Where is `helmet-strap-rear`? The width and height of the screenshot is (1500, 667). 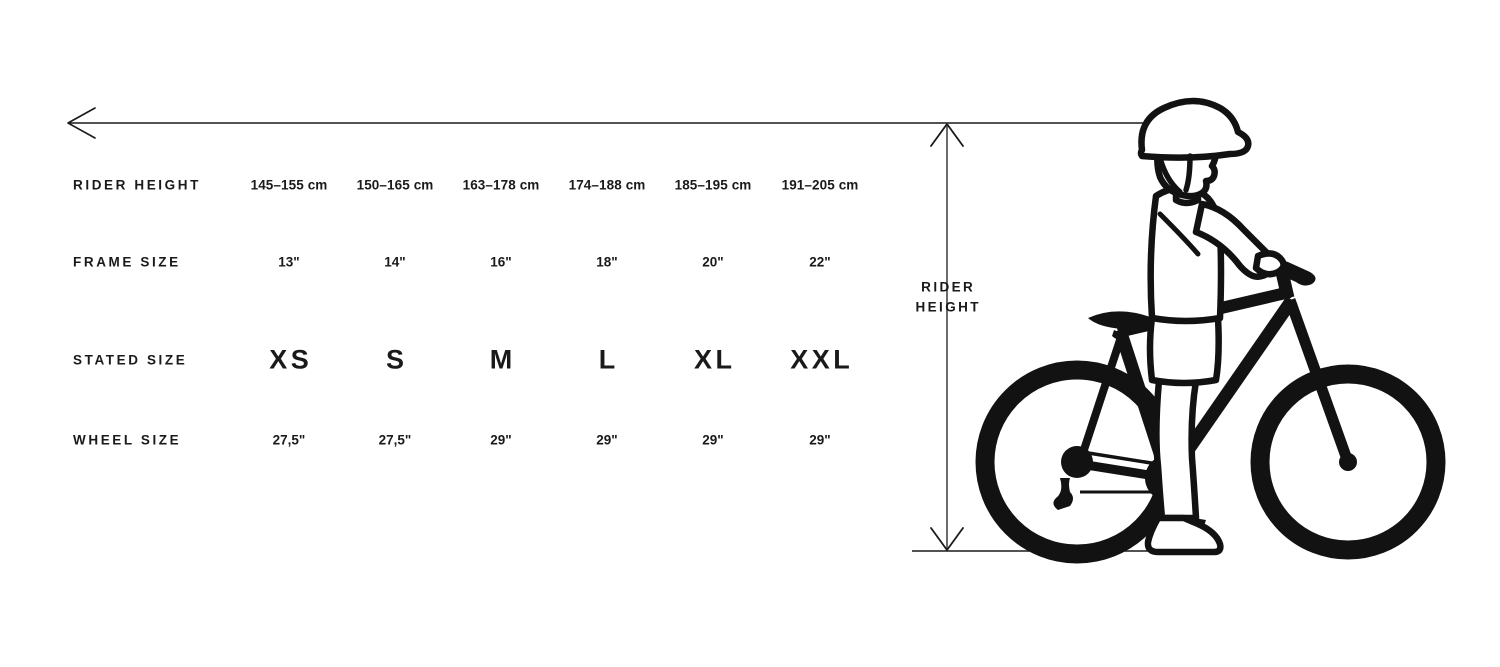 helmet-strap-rear is located at coordinates (1188, 173).